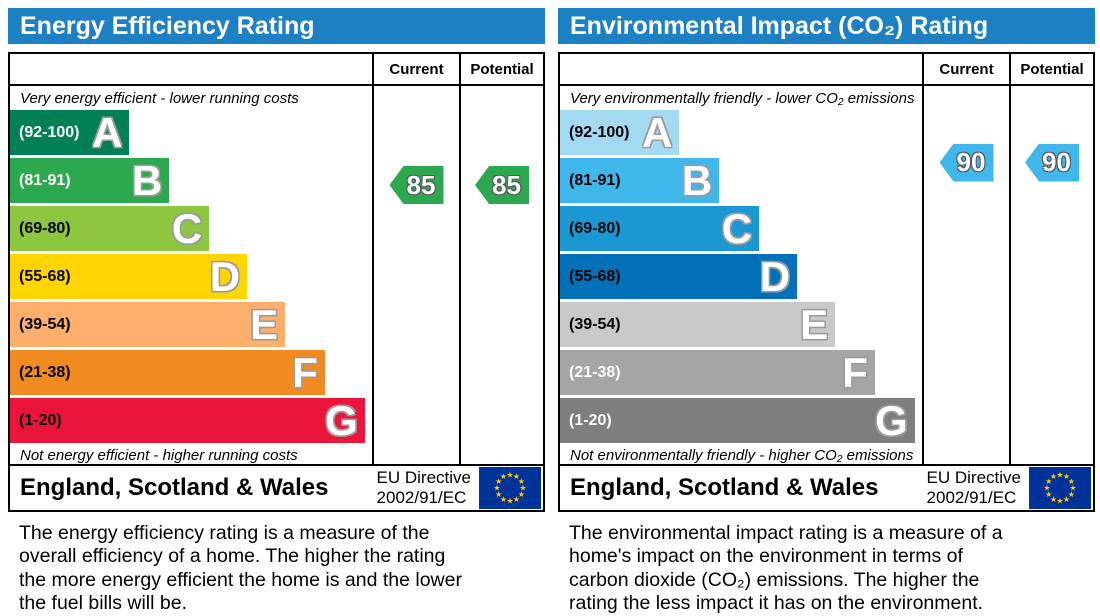 This screenshot has height=616, width=1100. I want to click on environmental-potential-cell: 90, so click(1051, 275).